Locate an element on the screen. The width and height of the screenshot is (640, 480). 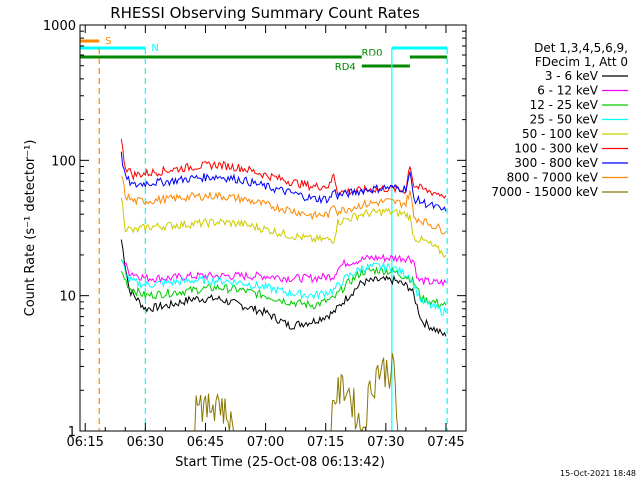
y-tick-label-1: 1 is located at coordinates (72, 432).